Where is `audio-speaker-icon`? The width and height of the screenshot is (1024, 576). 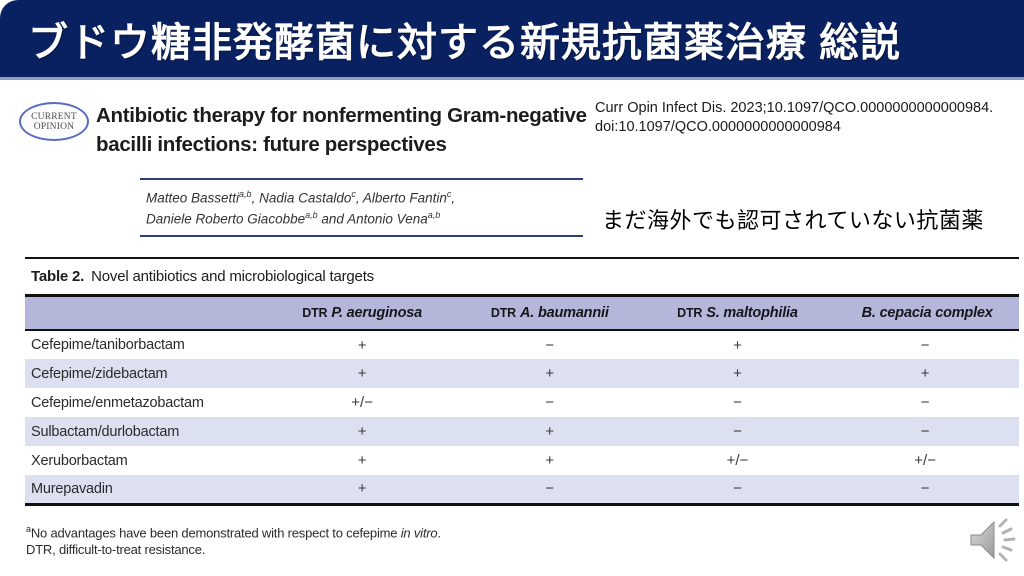
audio-speaker-icon is located at coordinates (991, 541).